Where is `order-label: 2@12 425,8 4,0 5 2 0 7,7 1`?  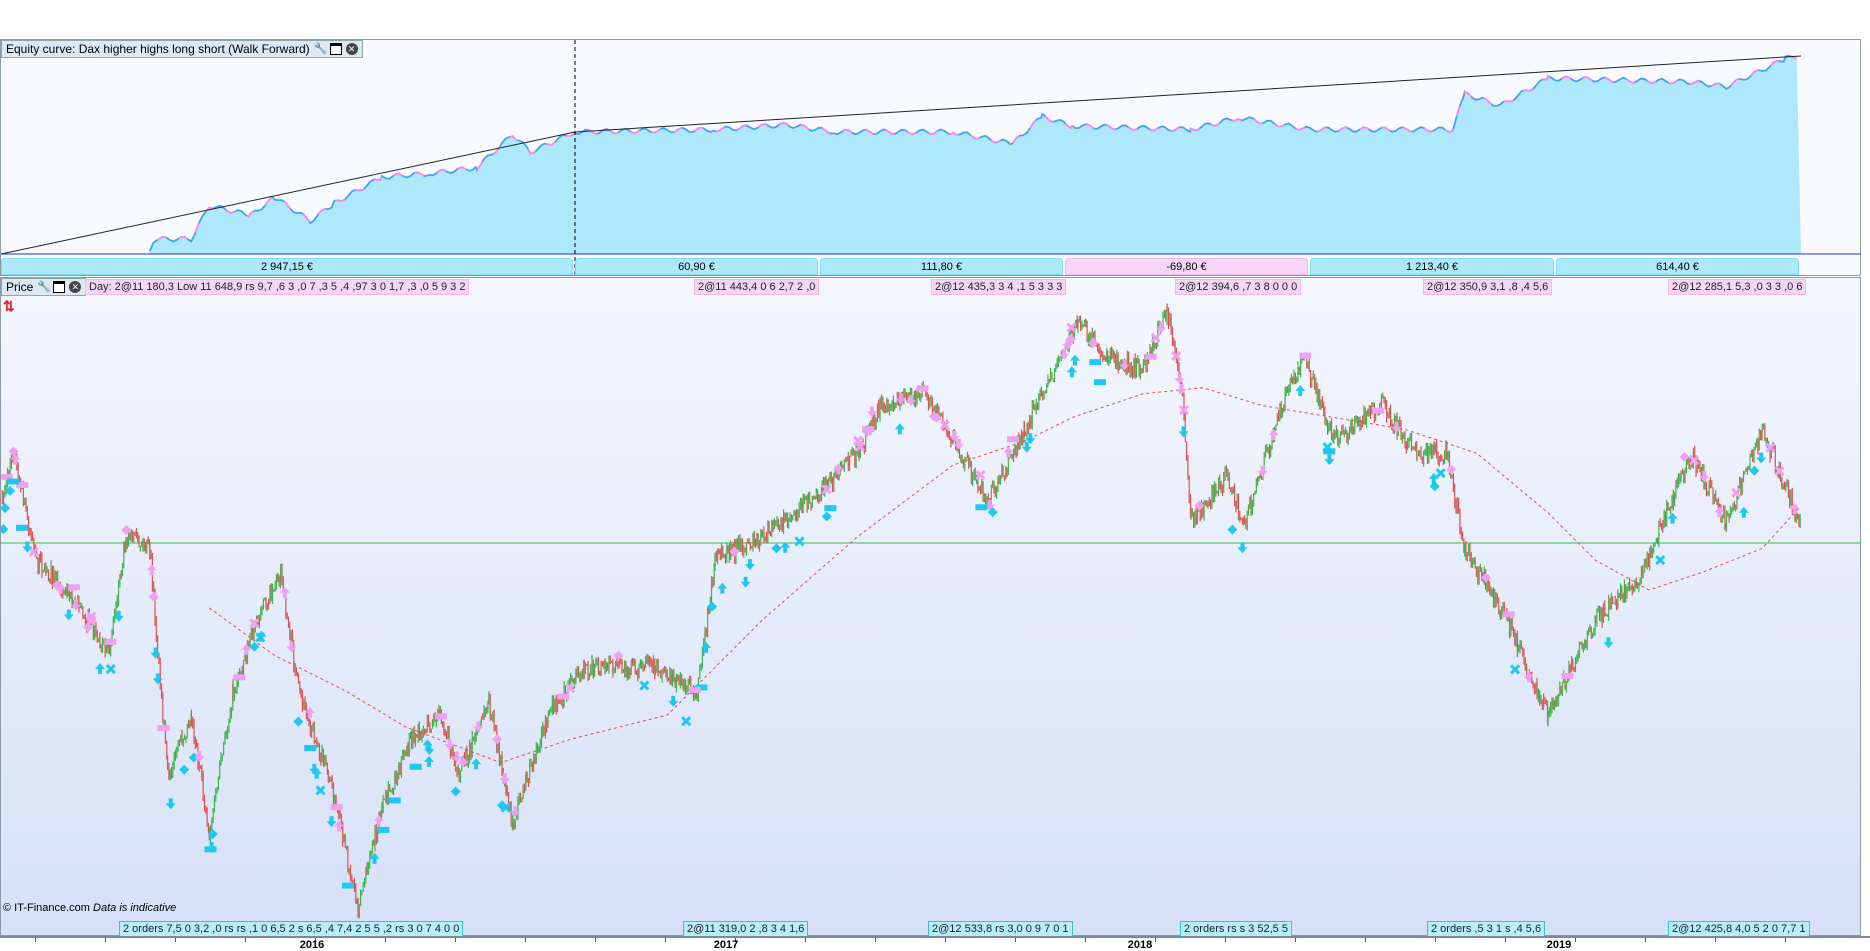
order-label: 2@12 425,8 4,0 5 2 0 7,7 1 is located at coordinates (1739, 929).